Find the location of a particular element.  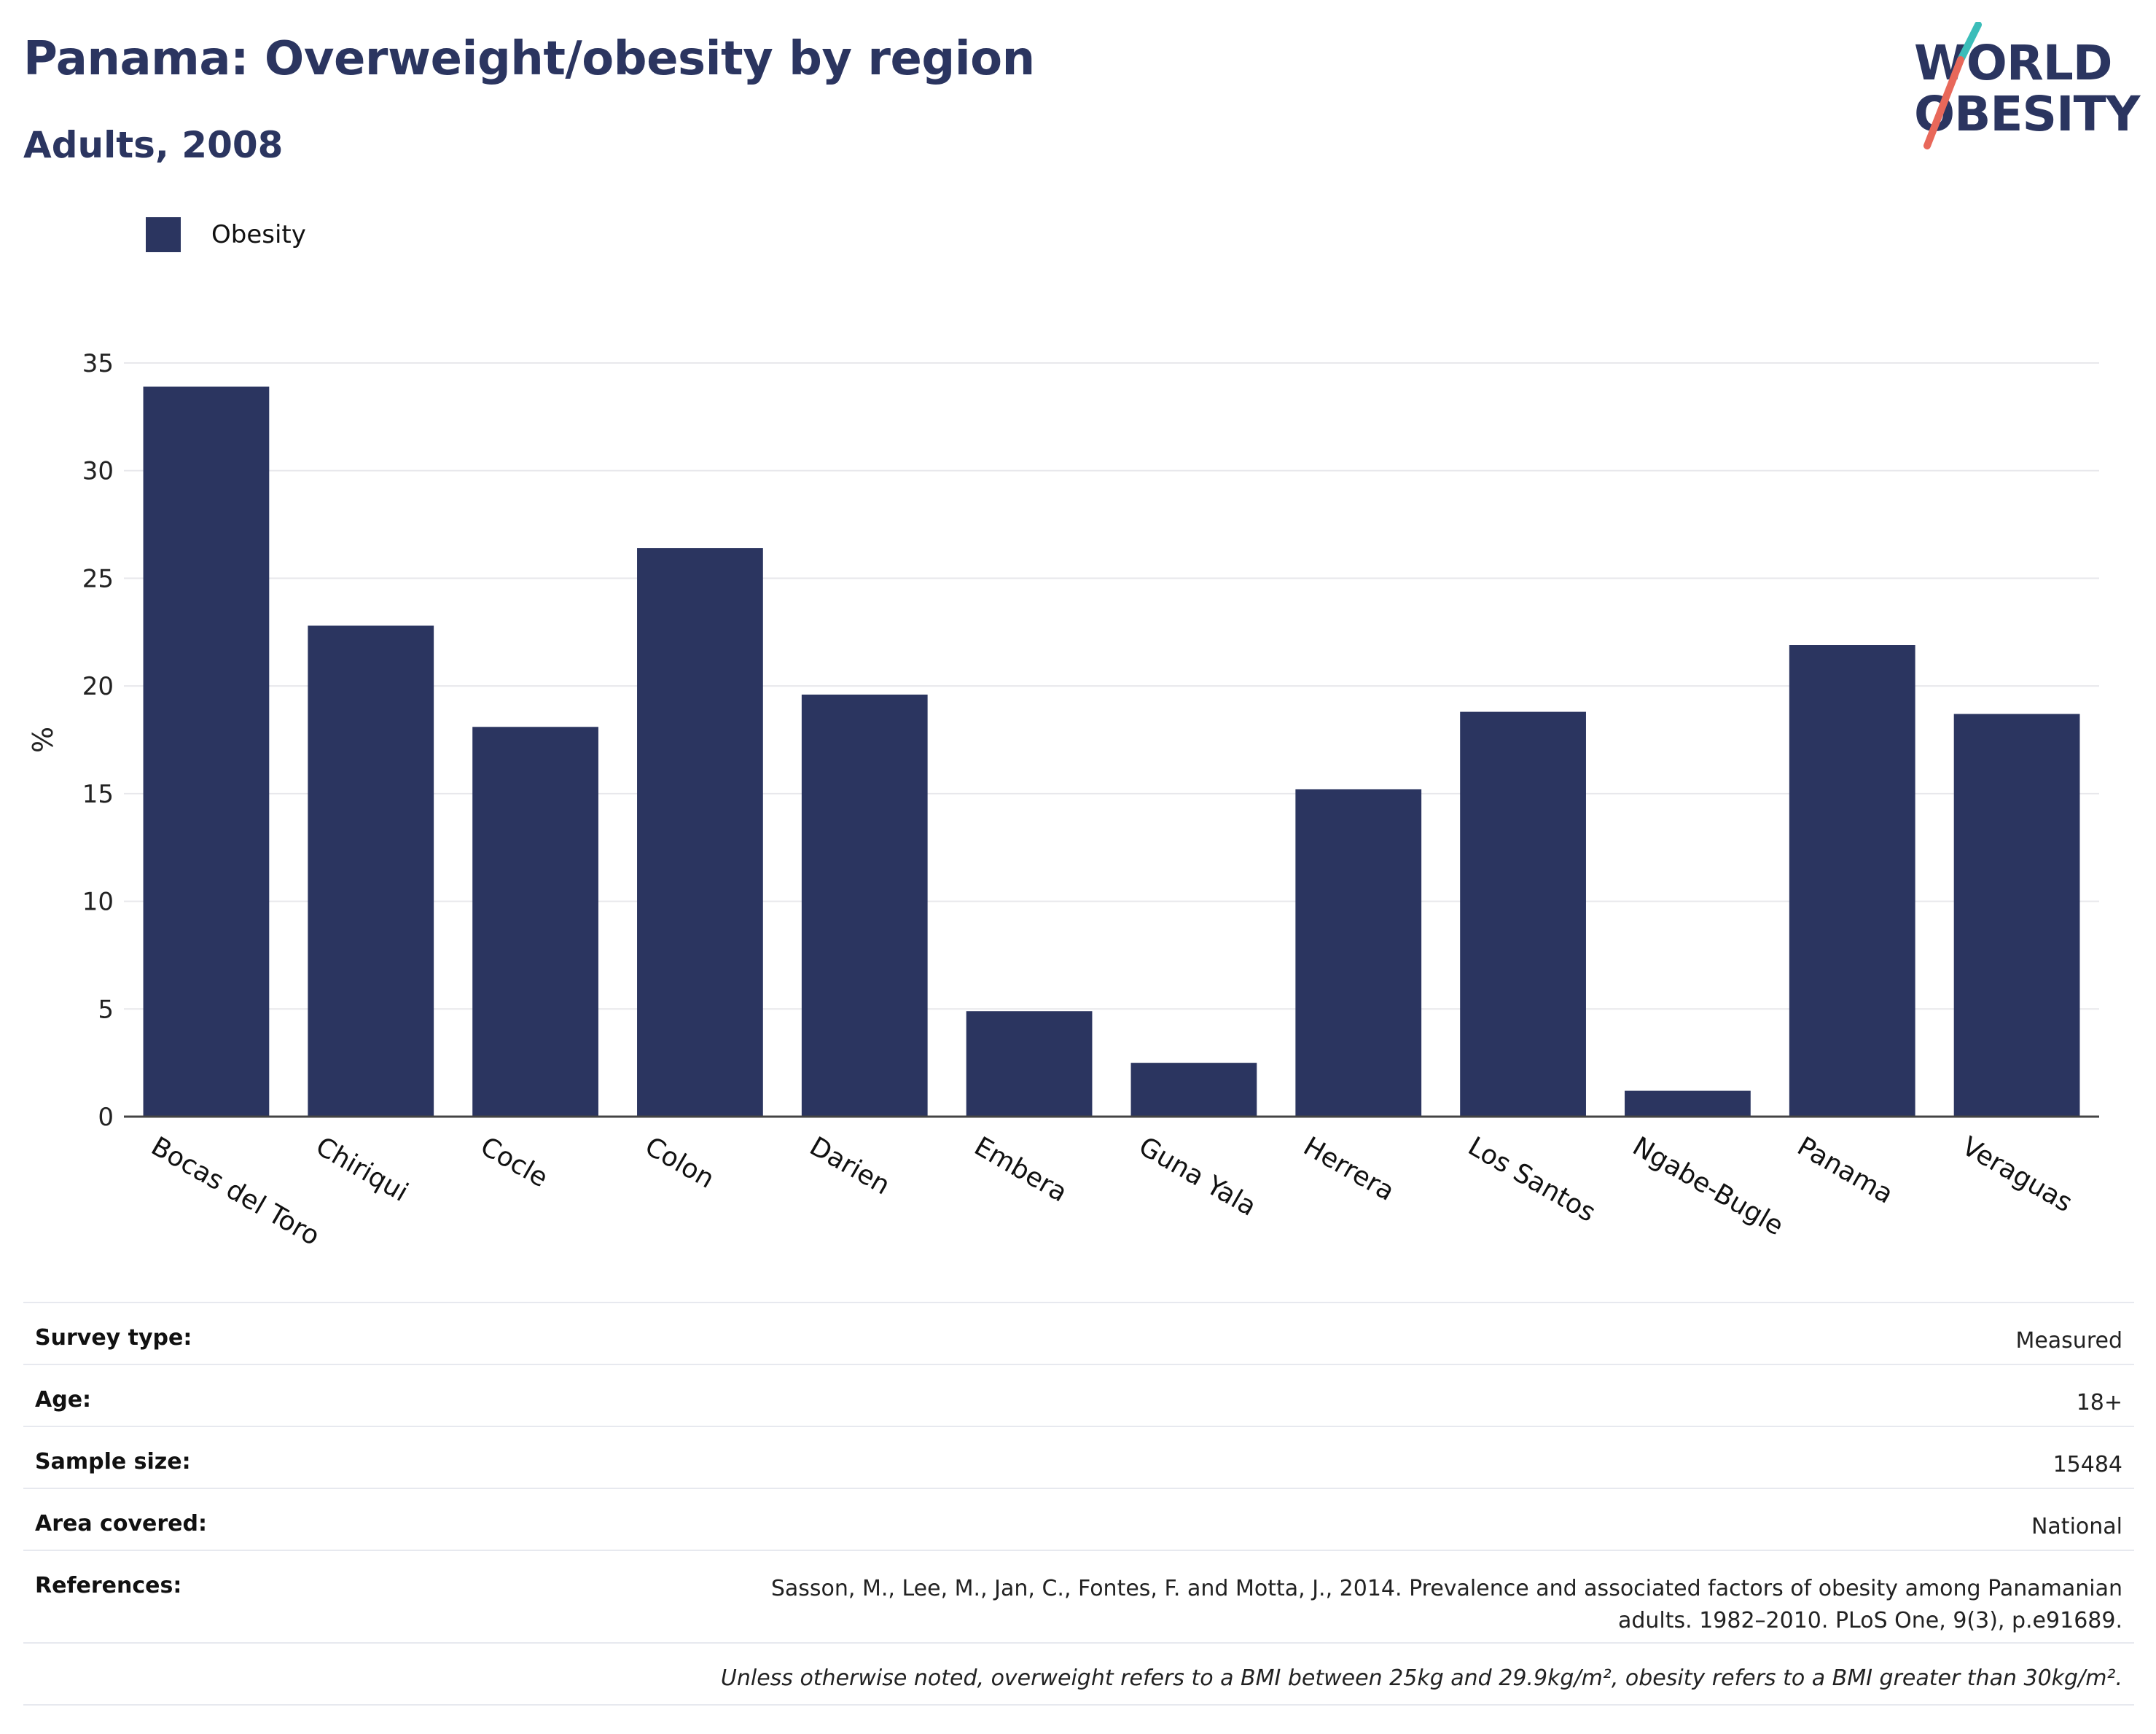

page-subtitle: Adults, 2008 is located at coordinates (154, 145).